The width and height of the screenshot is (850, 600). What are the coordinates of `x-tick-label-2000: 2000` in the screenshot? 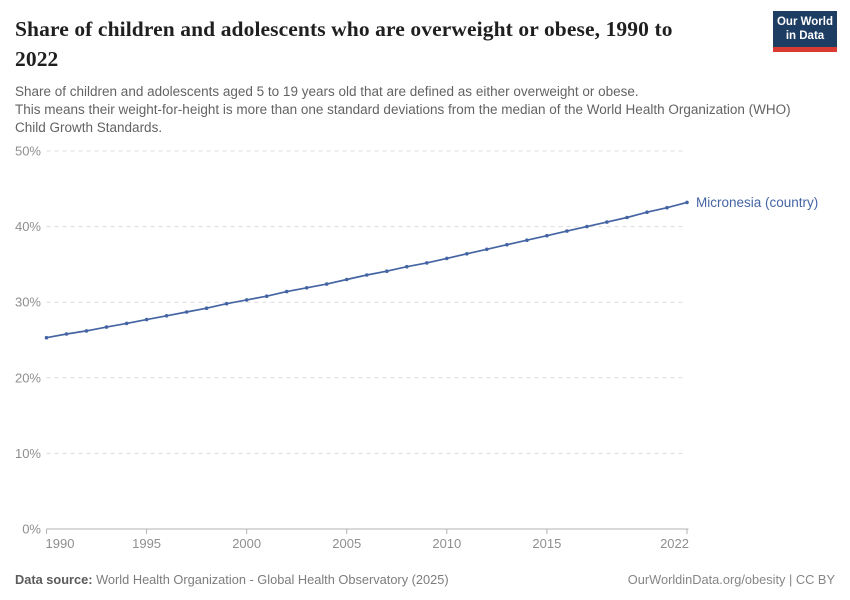 It's located at (246, 543).